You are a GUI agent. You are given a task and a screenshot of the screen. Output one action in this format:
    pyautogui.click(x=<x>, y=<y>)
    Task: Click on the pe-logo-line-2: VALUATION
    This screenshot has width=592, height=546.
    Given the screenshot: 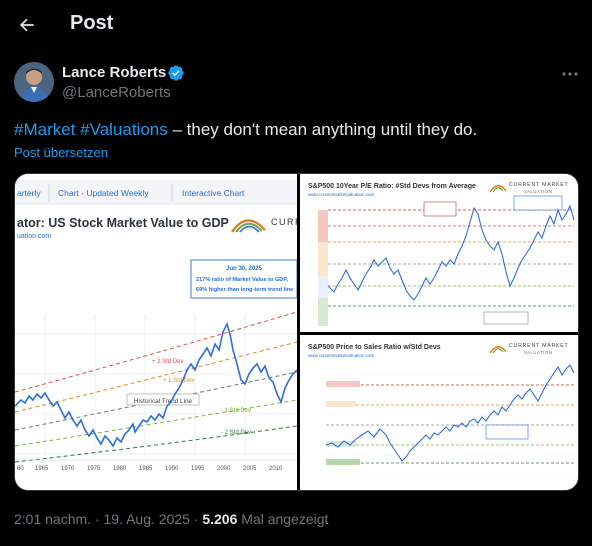 What is the action you would take?
    pyautogui.click(x=538, y=191)
    